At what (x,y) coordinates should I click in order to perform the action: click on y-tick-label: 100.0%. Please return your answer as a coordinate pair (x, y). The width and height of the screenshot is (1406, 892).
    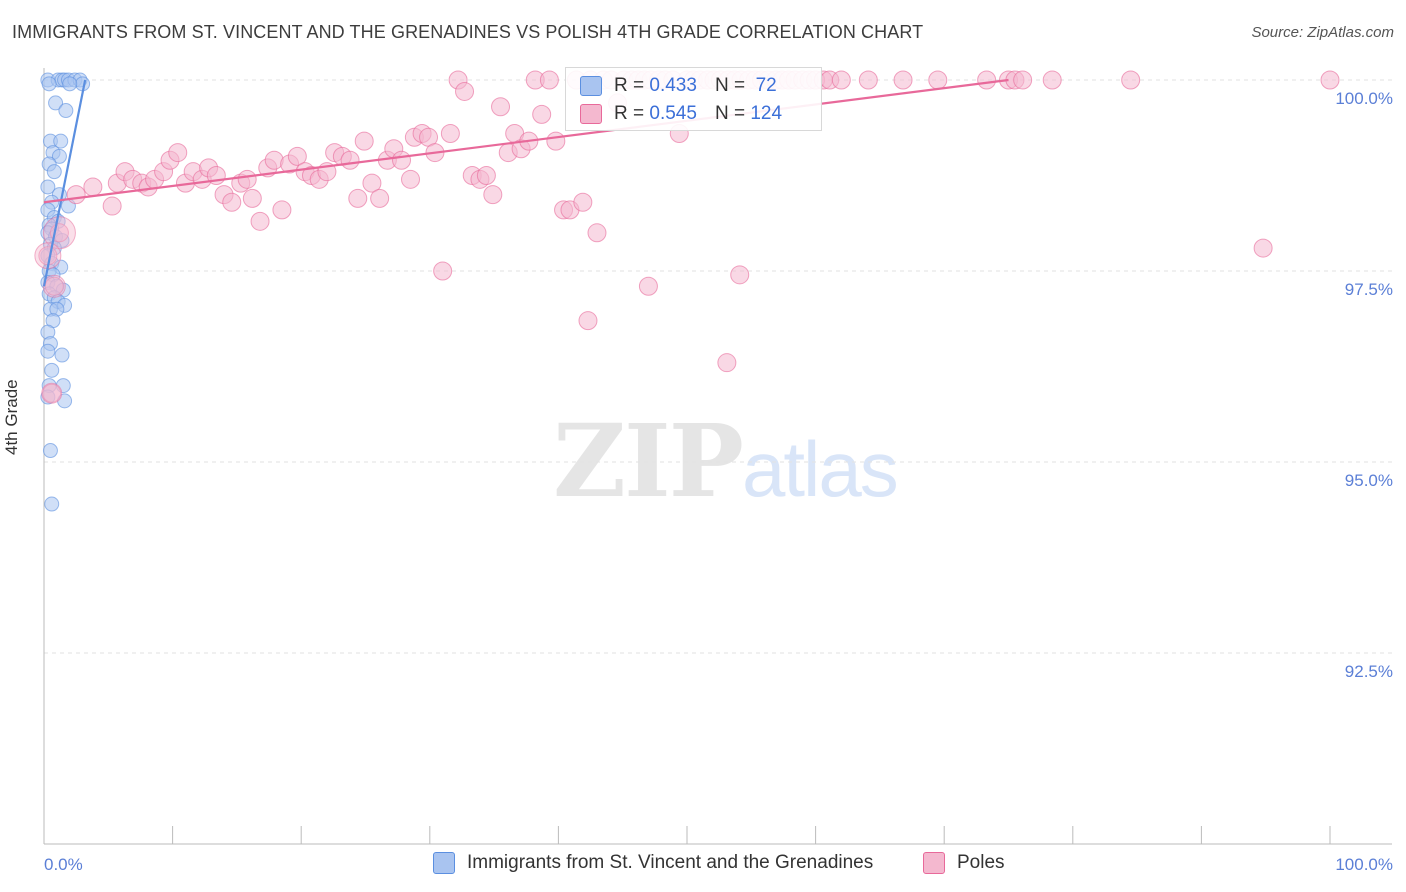
    Looking at the image, I should click on (1364, 98).